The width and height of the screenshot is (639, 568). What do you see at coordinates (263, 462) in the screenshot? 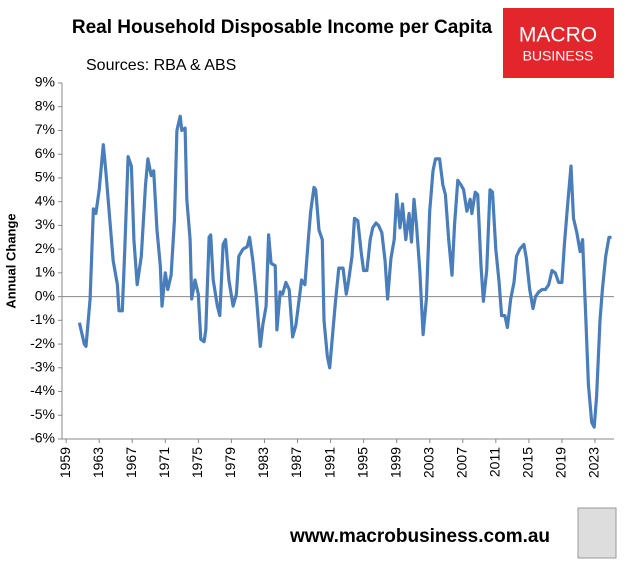
I see `x-tick-label: 1983` at bounding box center [263, 462].